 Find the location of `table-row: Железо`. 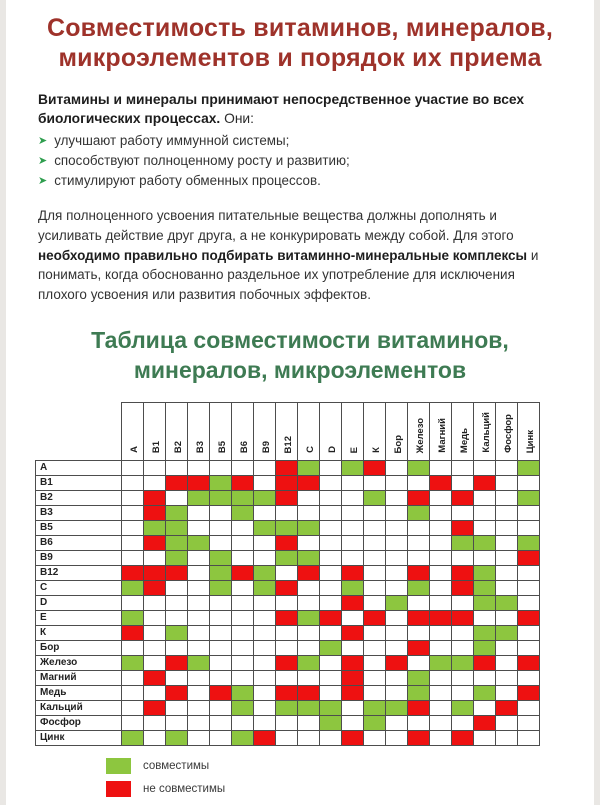

table-row: Железо is located at coordinates (287, 662).